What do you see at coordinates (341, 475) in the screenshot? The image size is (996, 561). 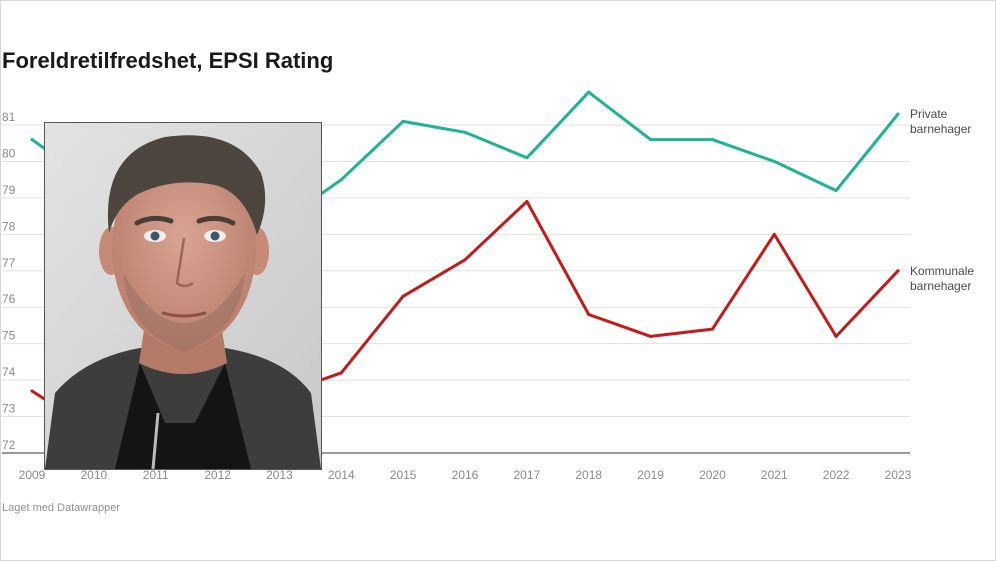 I see `x-tick-label-2014: 2014` at bounding box center [341, 475].